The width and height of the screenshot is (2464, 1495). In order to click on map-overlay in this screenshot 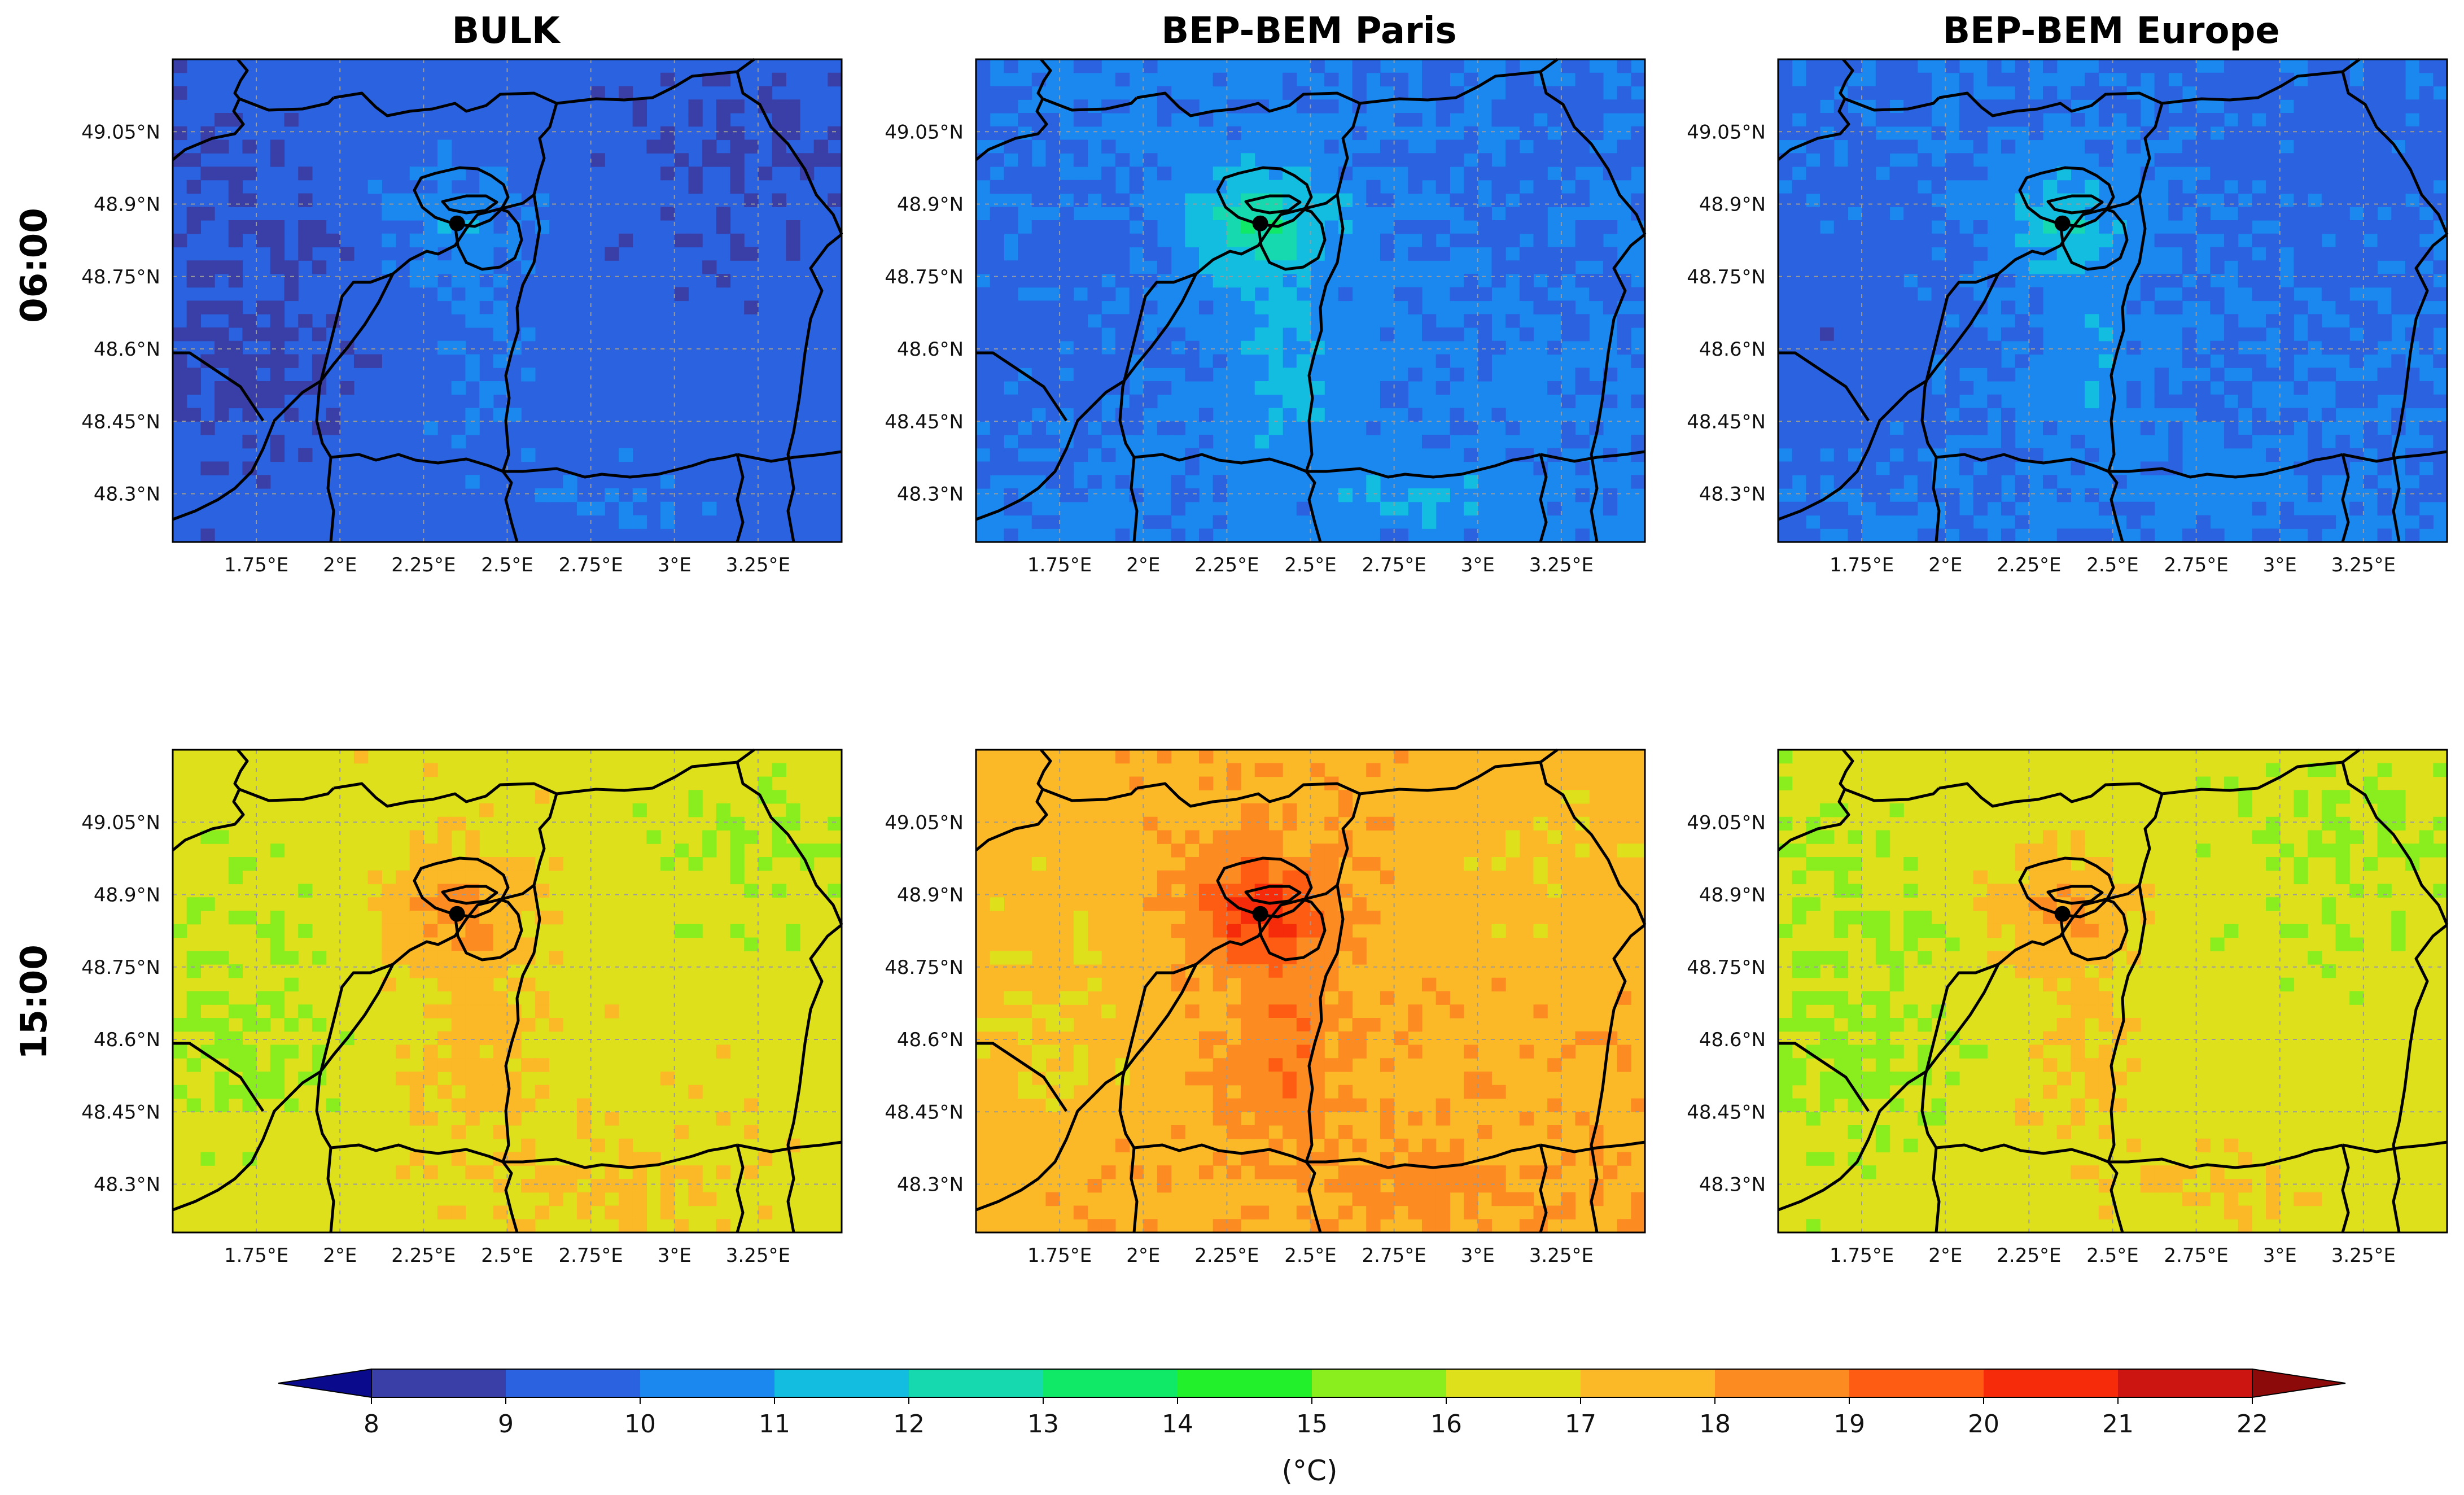, I will do `click(507, 300)`.